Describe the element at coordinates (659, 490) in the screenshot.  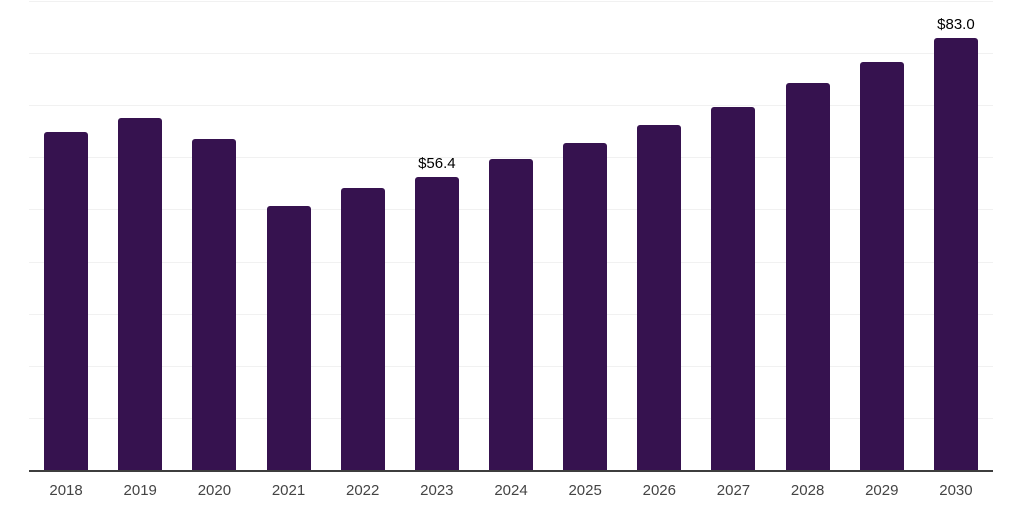
I see `x-axis-label-2026: 2026` at that location.